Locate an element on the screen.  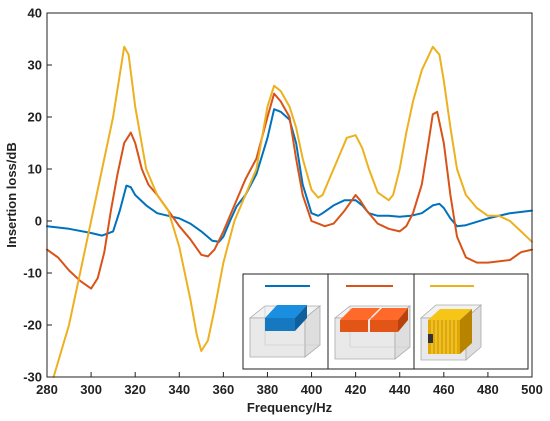
x-tick-label: 400 is located at coordinates (312, 389).